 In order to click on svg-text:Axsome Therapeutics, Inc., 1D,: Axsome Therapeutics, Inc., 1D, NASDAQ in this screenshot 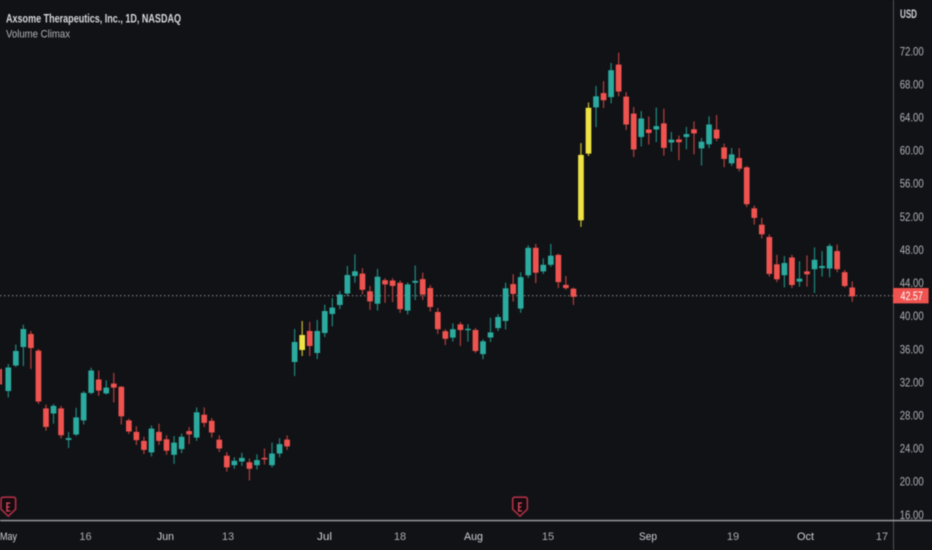, I will do `click(93, 19)`.